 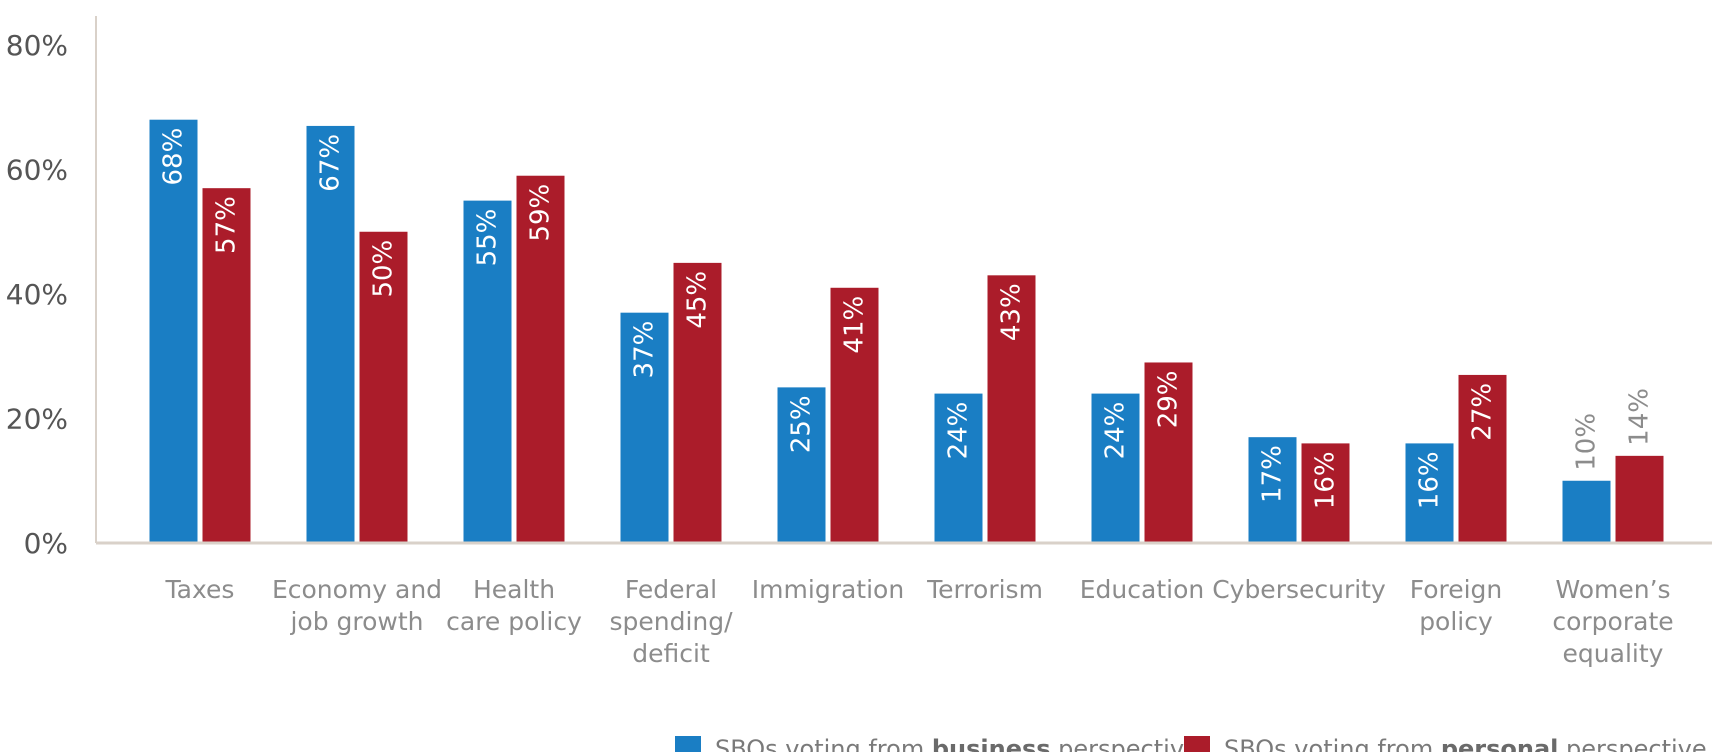 What do you see at coordinates (855, 325) in the screenshot?
I see `bar-value-label: 41%` at bounding box center [855, 325].